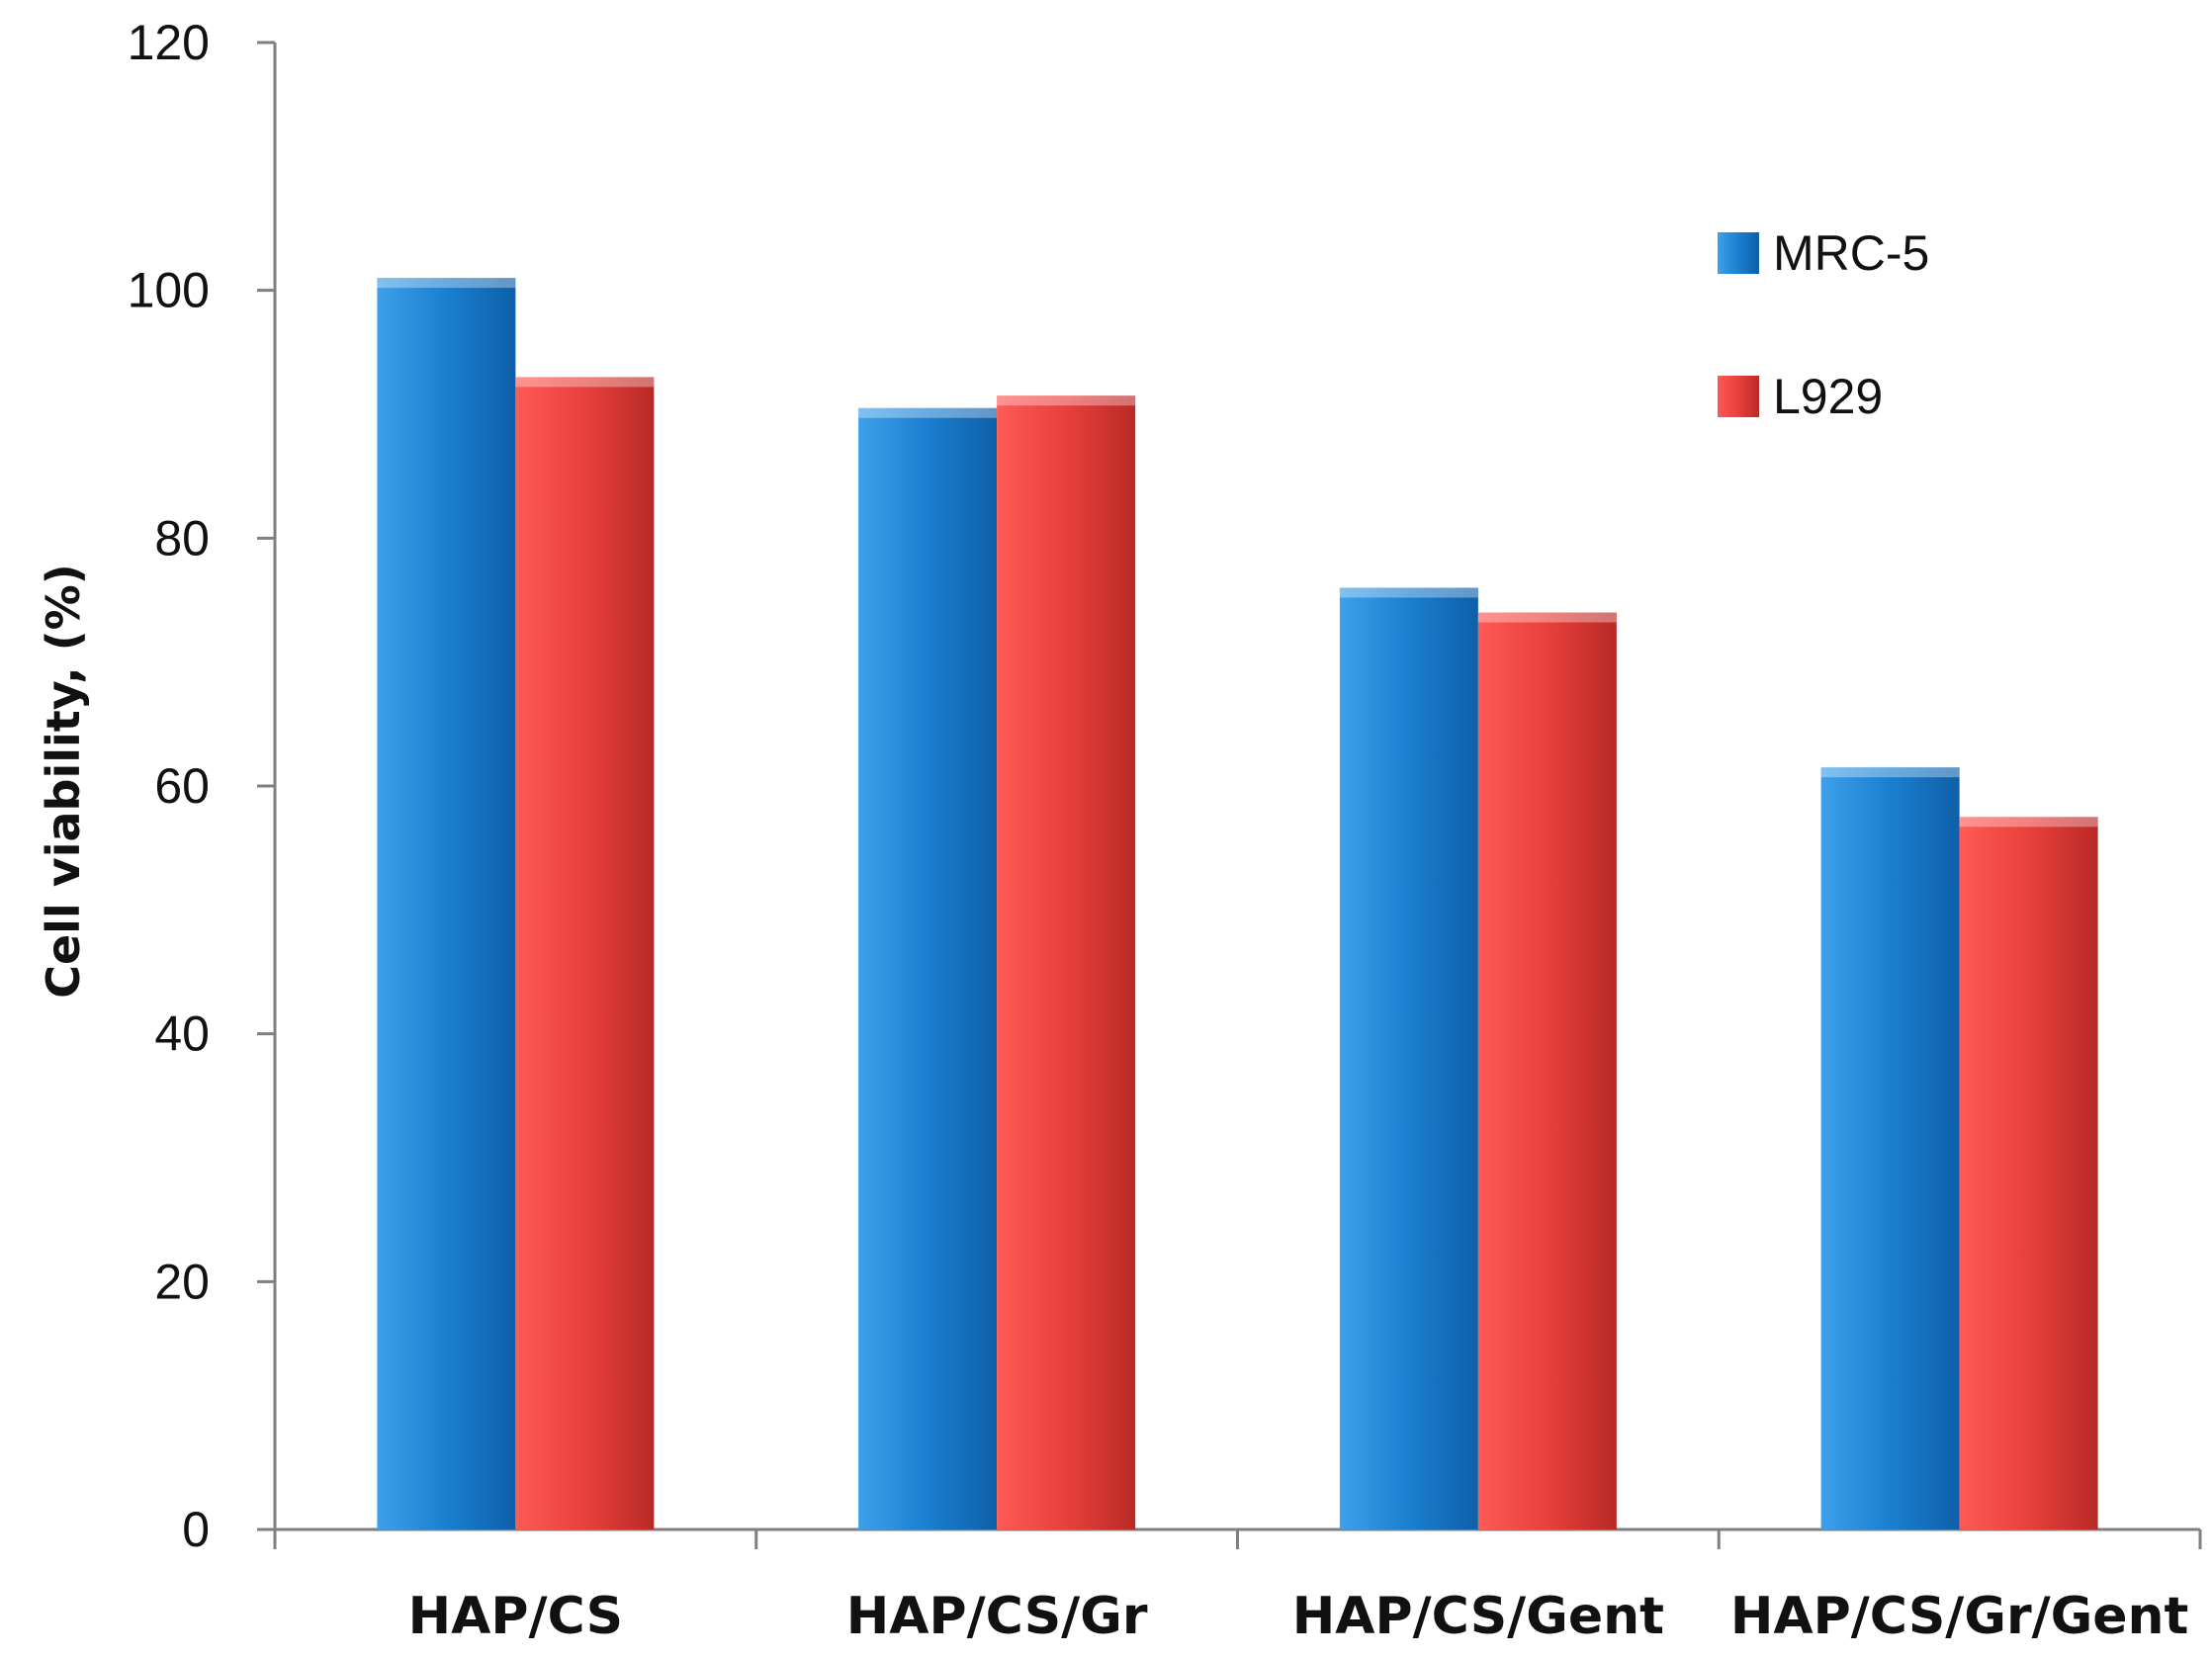 Image resolution: width=2212 pixels, height=1658 pixels. Describe the element at coordinates (169, 290) in the screenshot. I see `y-tick-label: 100` at that location.